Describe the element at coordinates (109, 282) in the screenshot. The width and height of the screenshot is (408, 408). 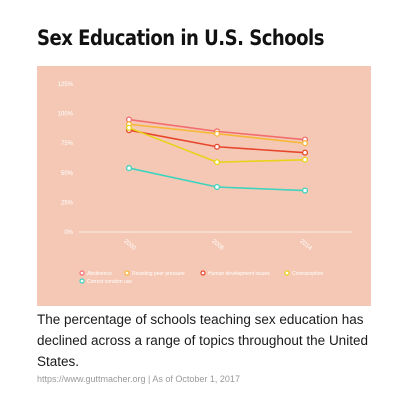
I see `legend-label: Correct condom use` at that location.